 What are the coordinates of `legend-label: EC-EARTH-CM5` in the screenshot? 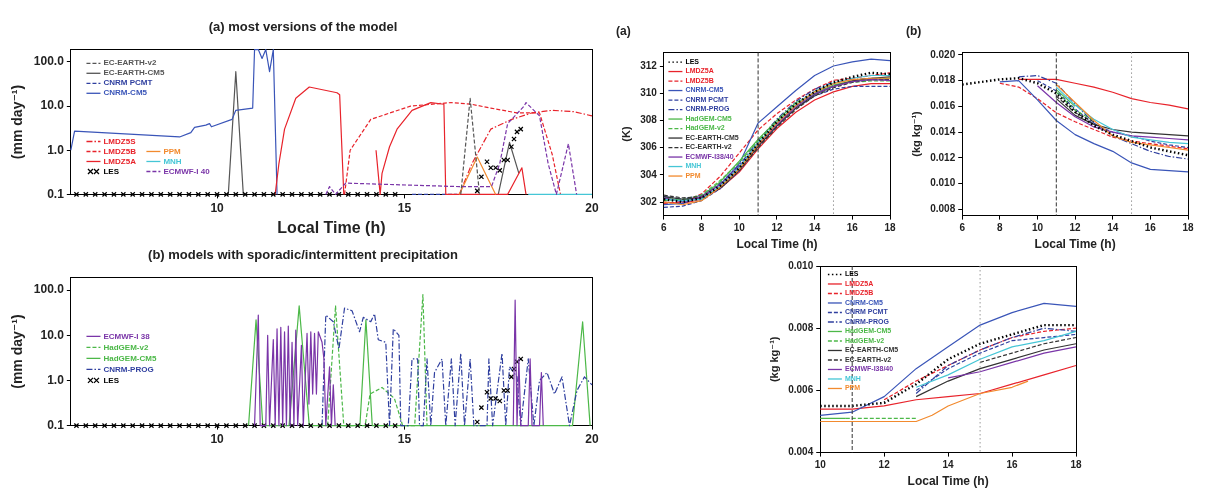 It's located at (134, 73).